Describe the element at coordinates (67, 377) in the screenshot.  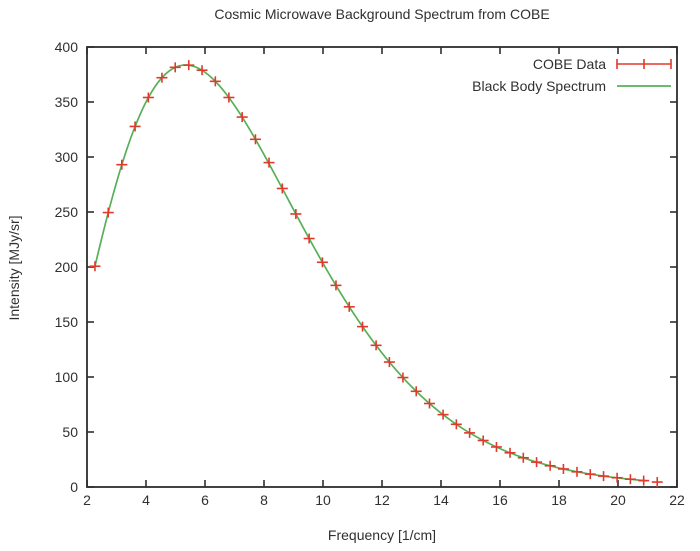
I see `y-tick-label: 100` at that location.